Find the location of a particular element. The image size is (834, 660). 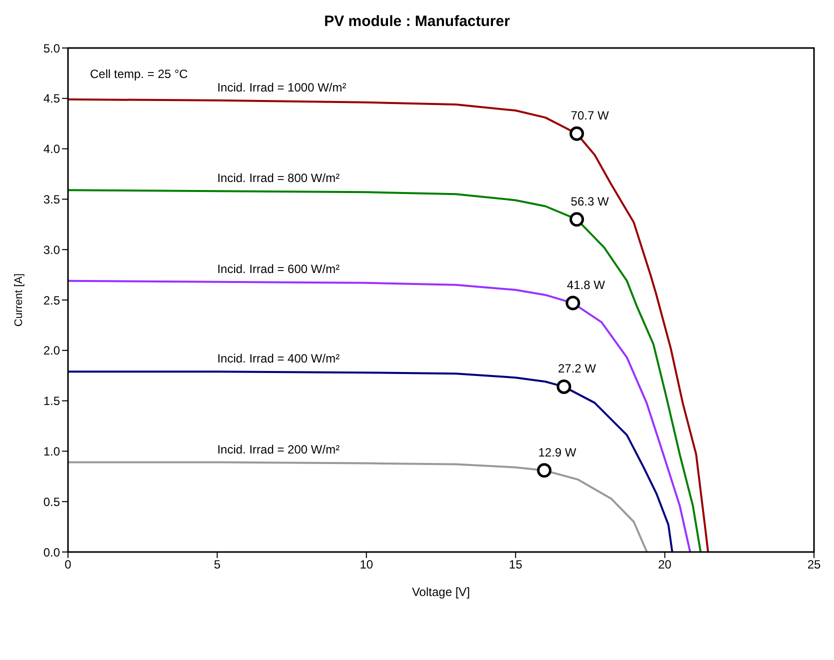

y-tick-label: 4.0 is located at coordinates (51, 149).